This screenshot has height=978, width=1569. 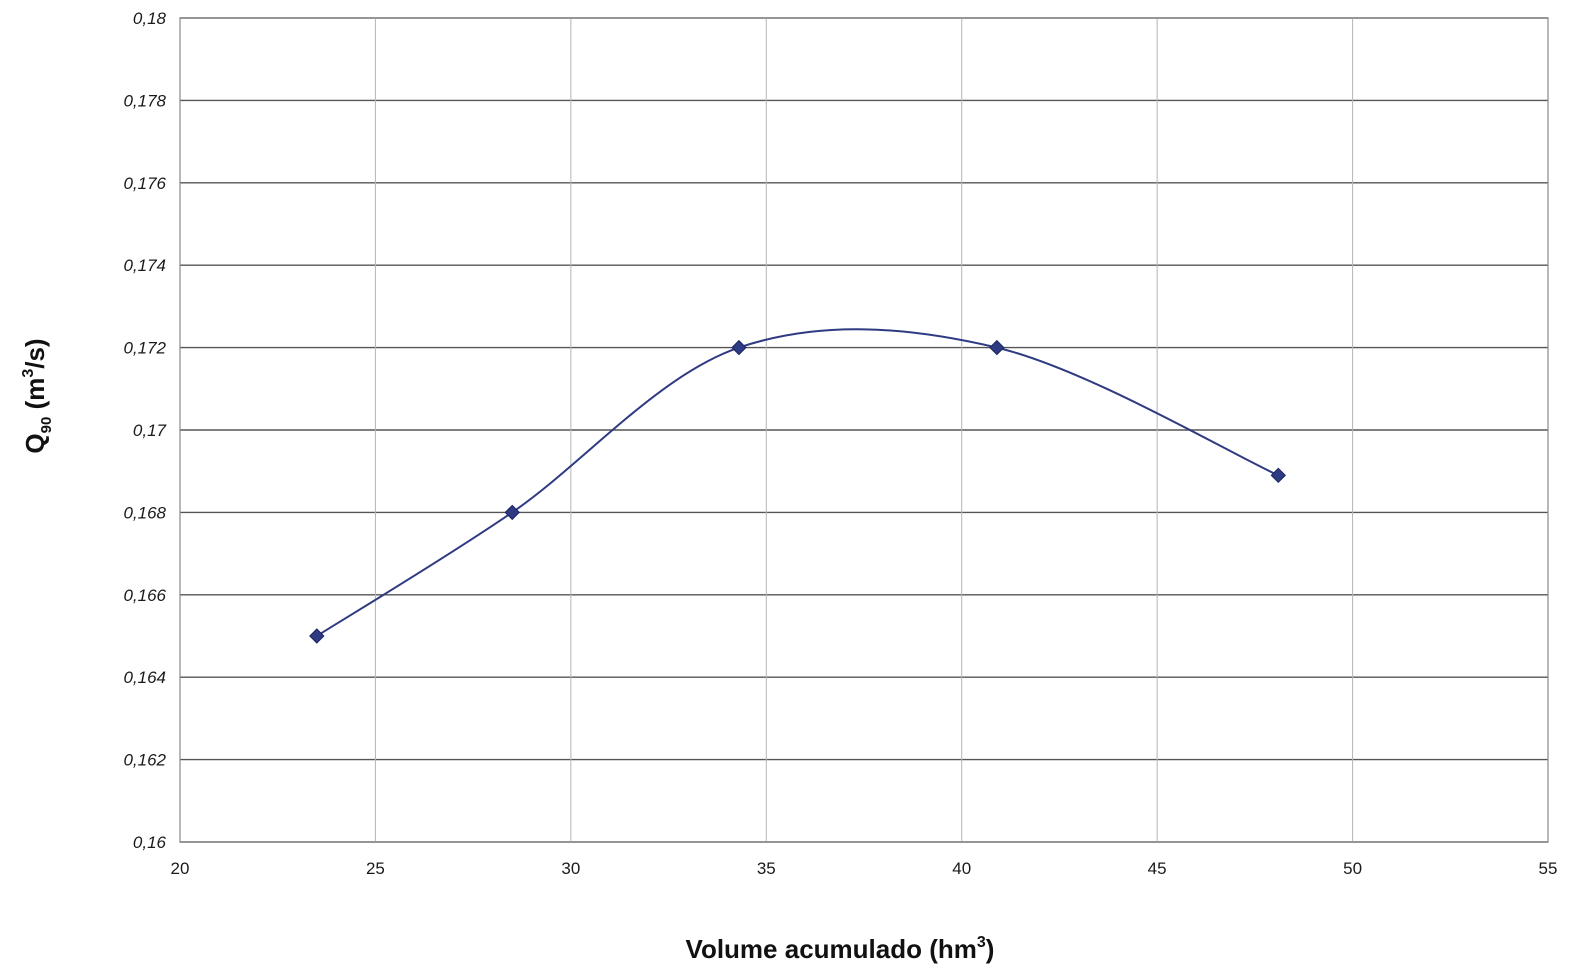 What do you see at coordinates (1352, 868) in the screenshot?
I see `x-tick-label: 50` at bounding box center [1352, 868].